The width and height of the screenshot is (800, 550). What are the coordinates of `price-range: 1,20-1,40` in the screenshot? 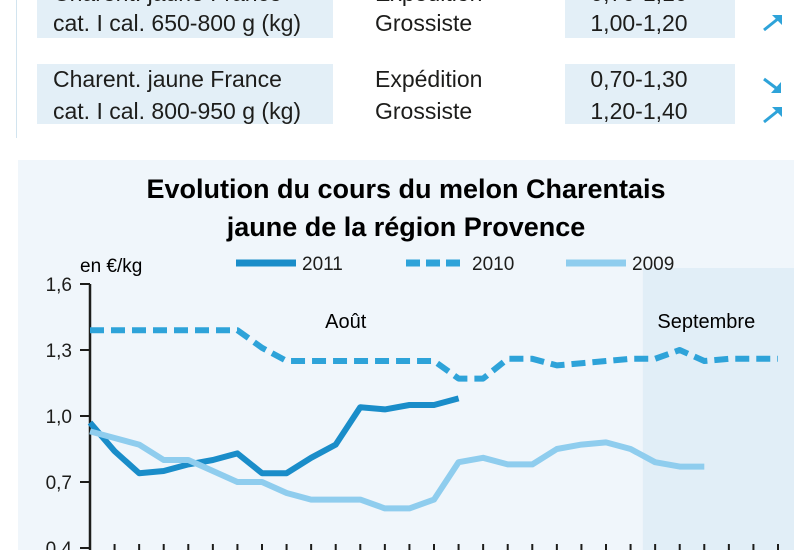 It's located at (639, 111).